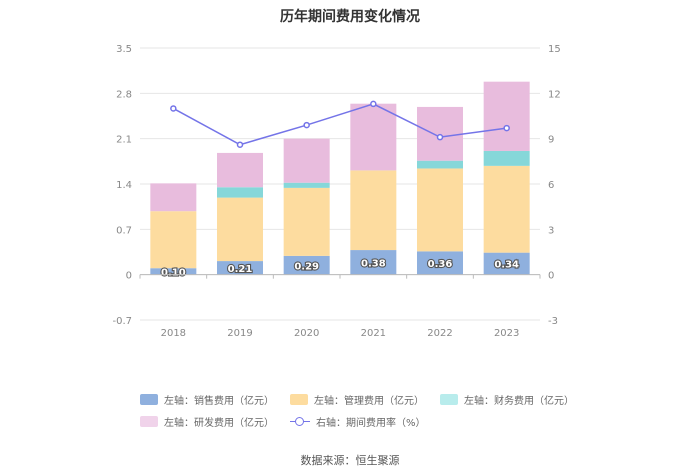 Image resolution: width=700 pixels, height=474 pixels. I want to click on right-axis-tick-label: 6, so click(551, 185).